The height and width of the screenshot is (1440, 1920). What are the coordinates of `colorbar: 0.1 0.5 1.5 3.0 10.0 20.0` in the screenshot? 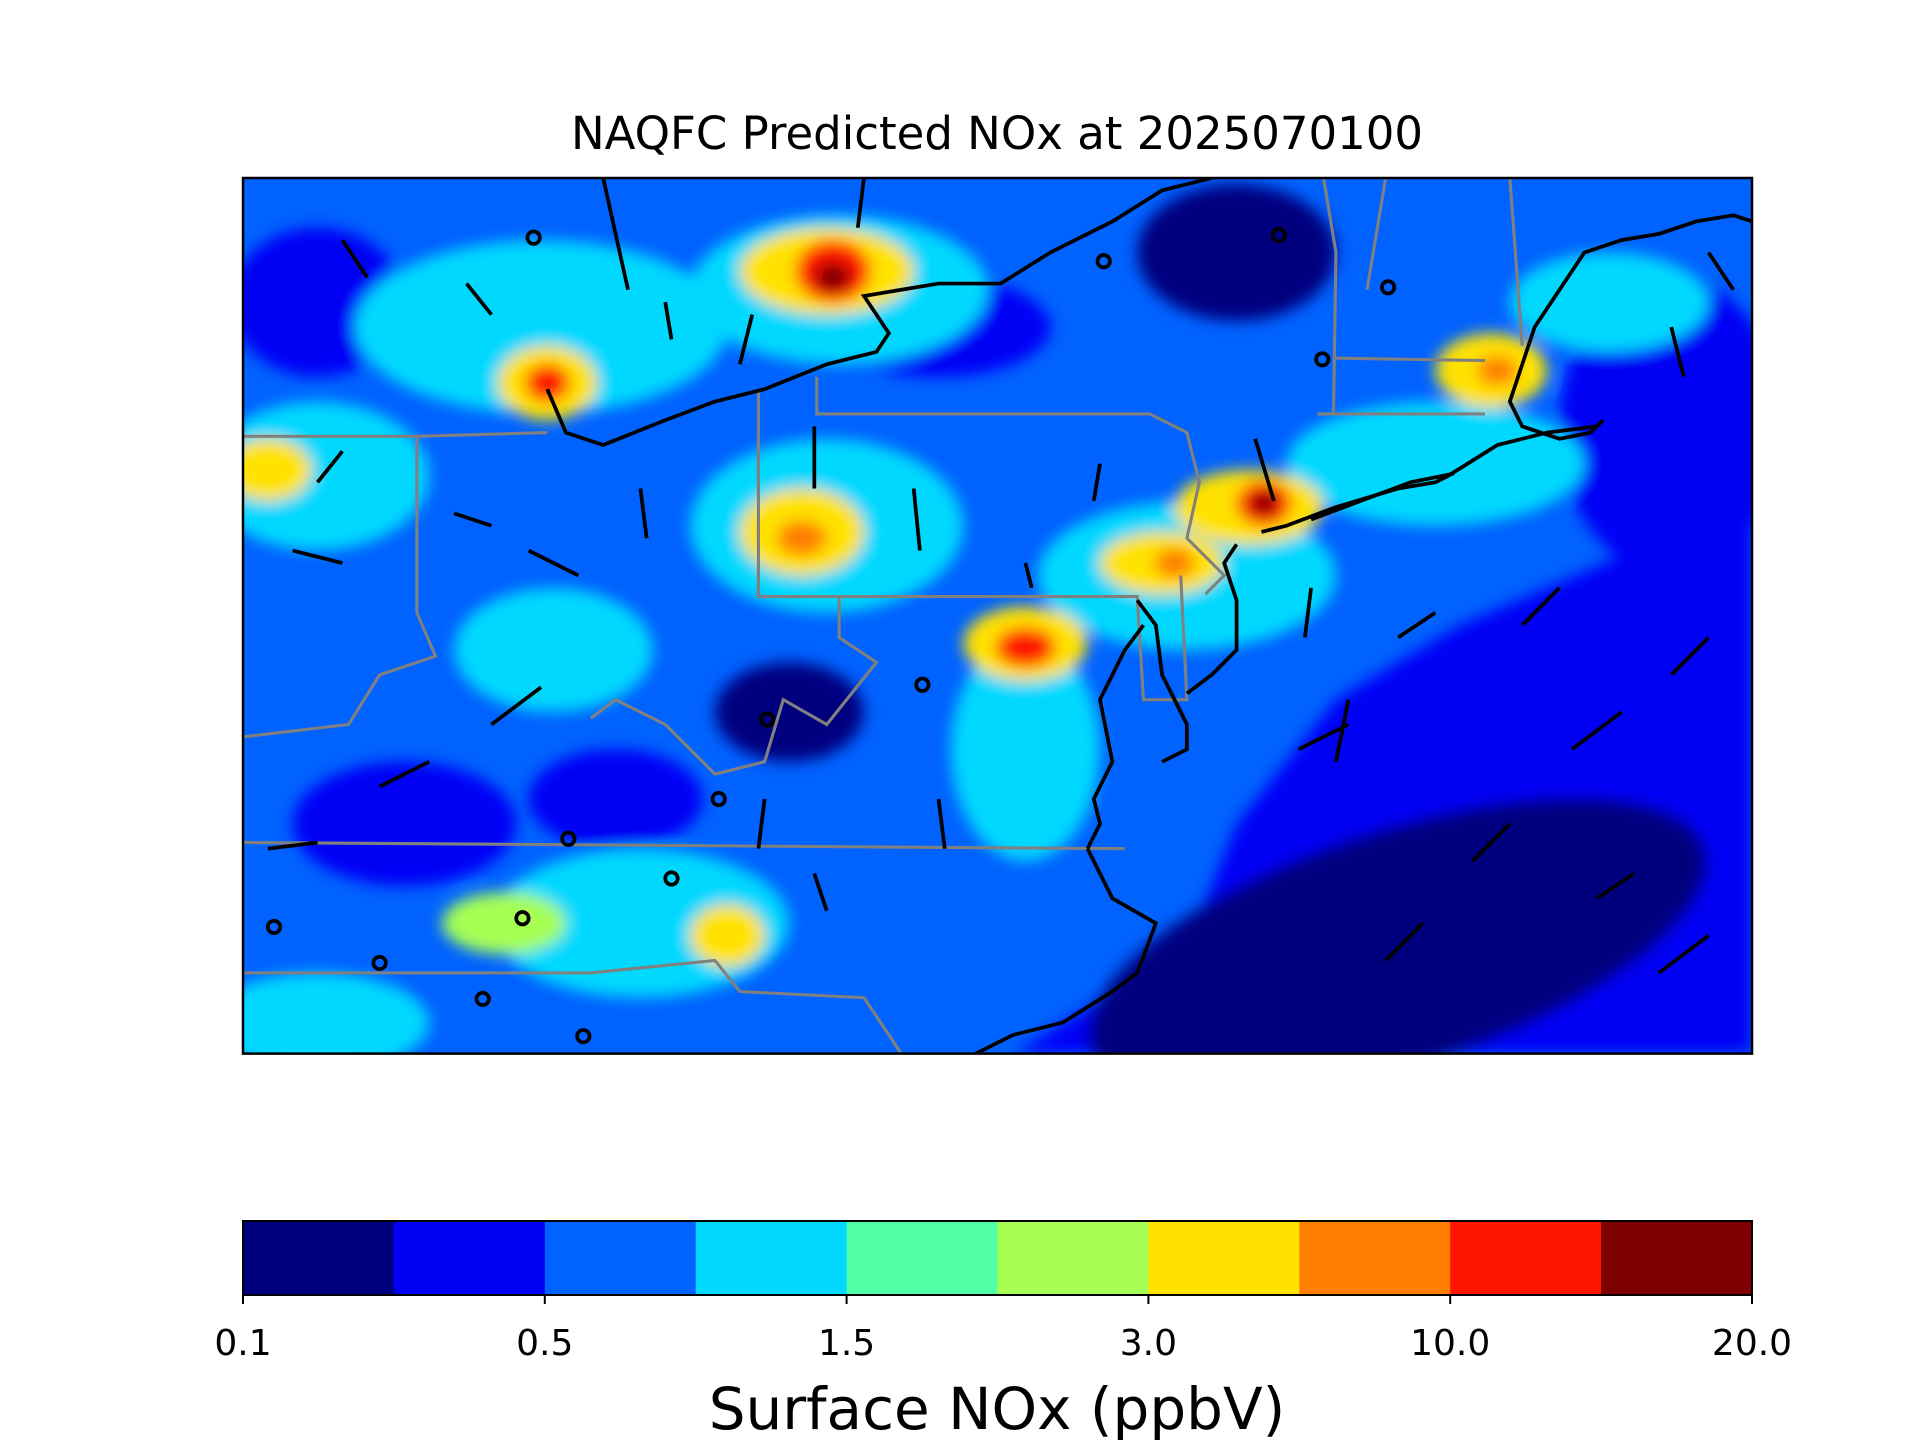 It's located at (1003, 1292).